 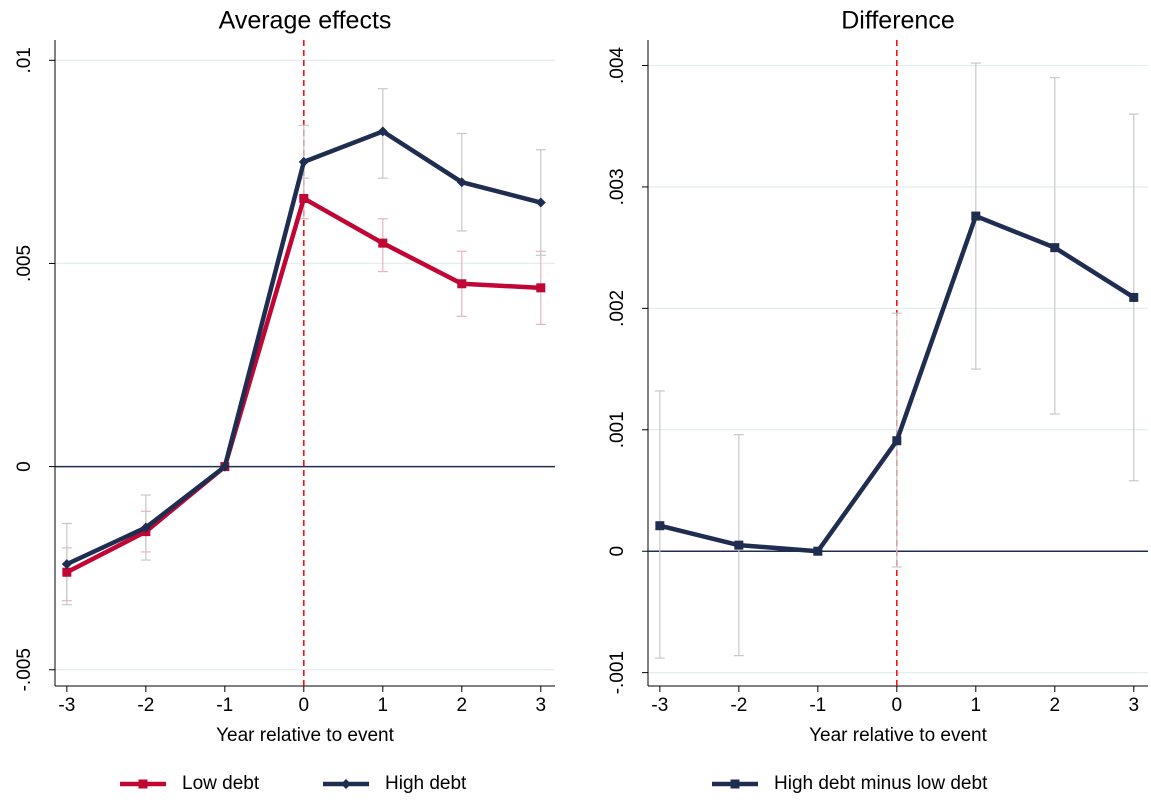 I want to click on y-tick-label: .003, so click(x=617, y=186).